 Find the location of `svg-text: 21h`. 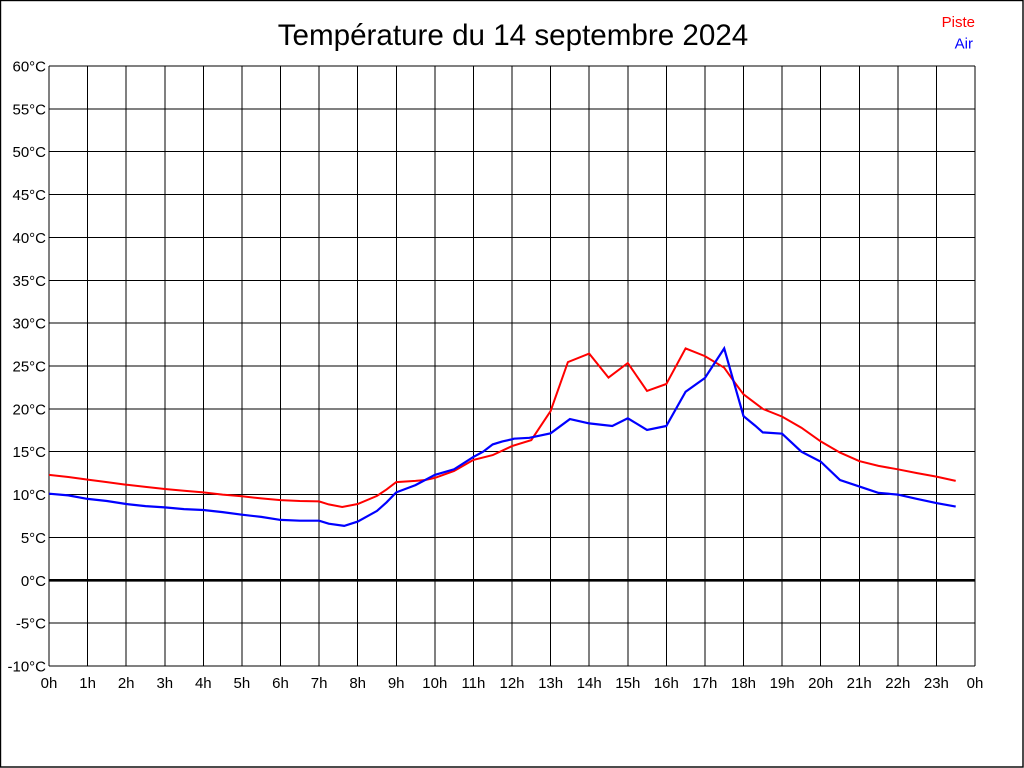

svg-text: 21h is located at coordinates (859, 683).